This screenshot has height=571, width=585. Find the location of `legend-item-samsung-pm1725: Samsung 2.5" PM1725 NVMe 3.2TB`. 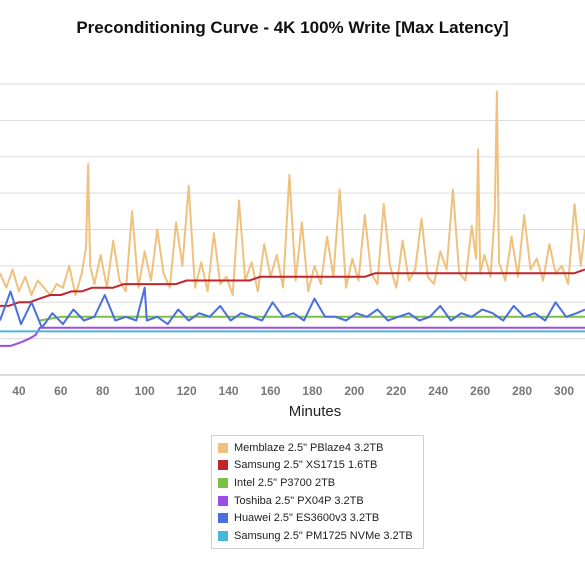

legend-item-samsung-pm1725: Samsung 2.5" PM1725 NVMe 3.2TB is located at coordinates (320, 536).